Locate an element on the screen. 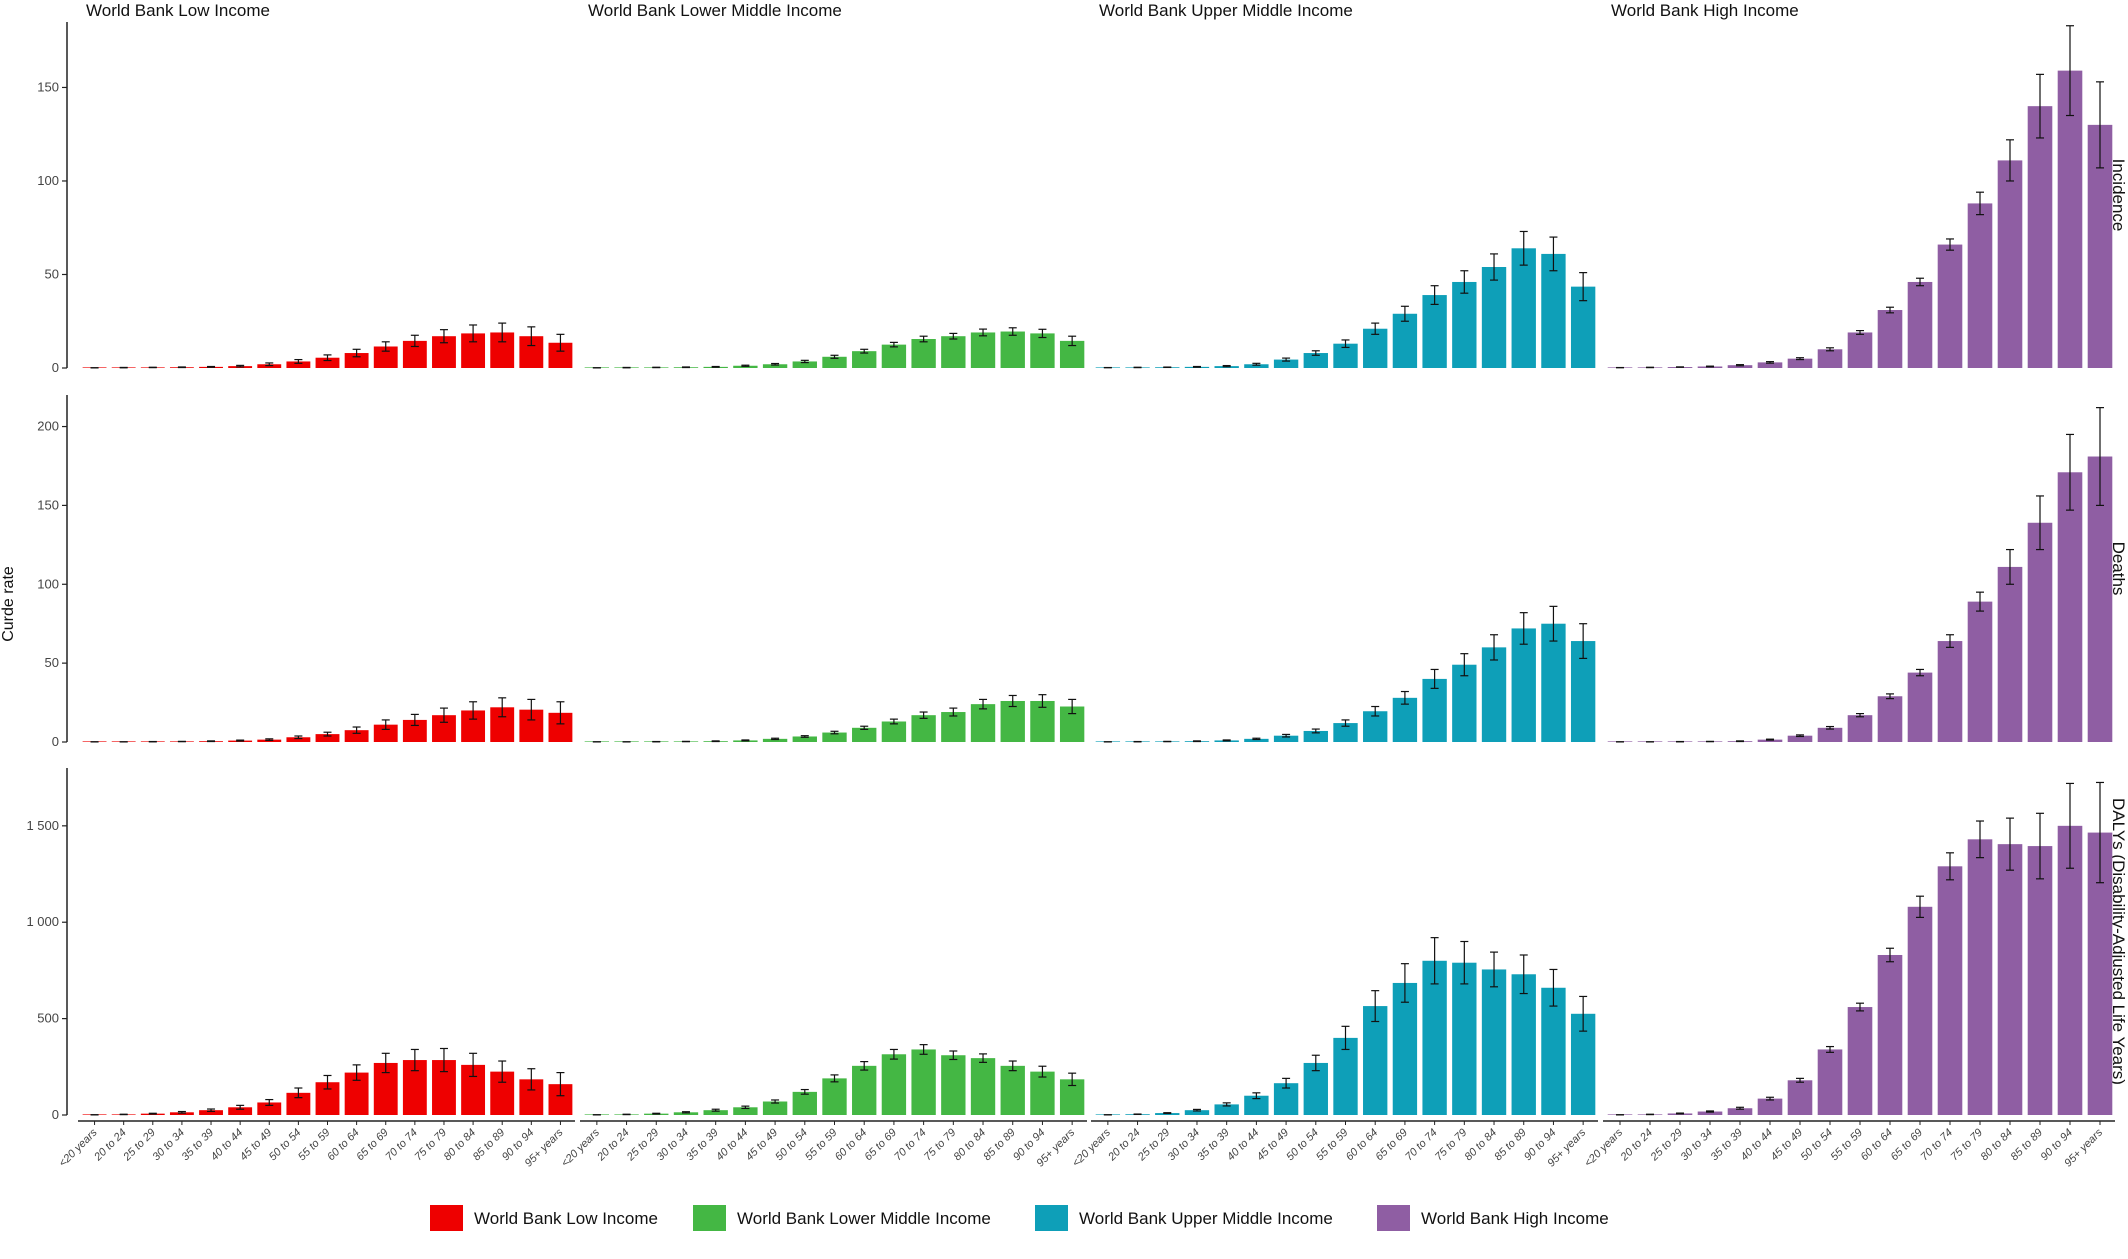 The image size is (2128, 1259). legend-label: World Bank Lower Middle Income is located at coordinates (864, 1218).